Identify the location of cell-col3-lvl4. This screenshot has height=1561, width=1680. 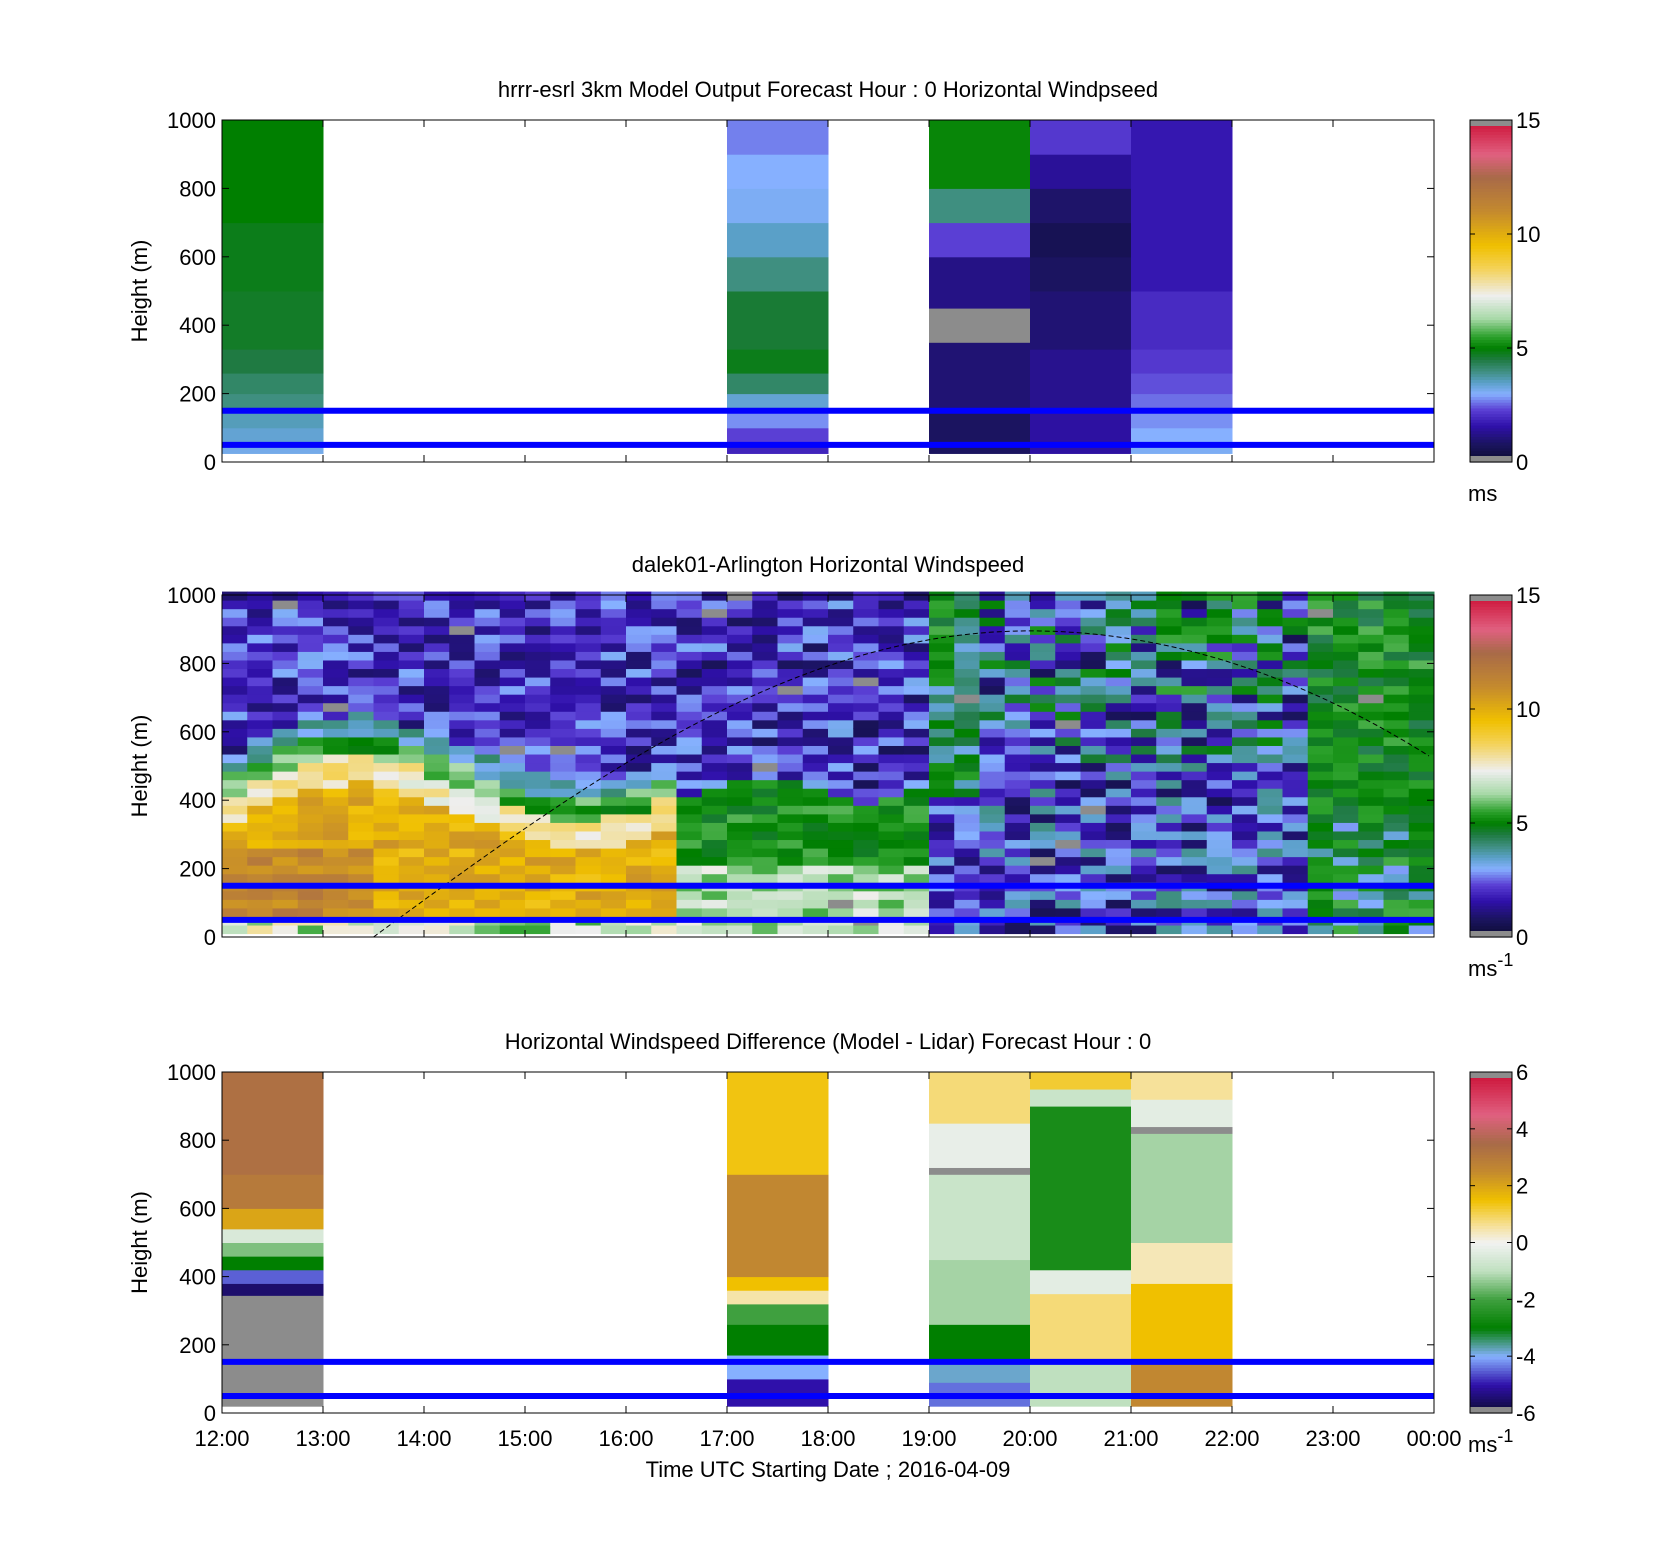
(1081, 240).